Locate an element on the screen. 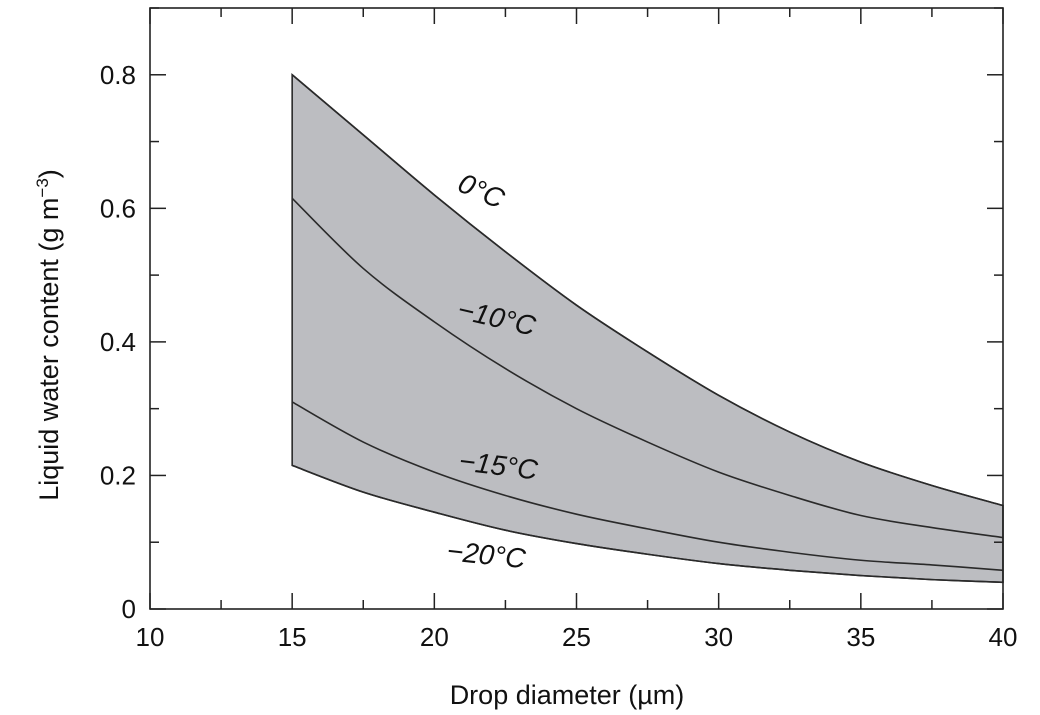  y-tick-label: 0.2 is located at coordinates (118, 475).